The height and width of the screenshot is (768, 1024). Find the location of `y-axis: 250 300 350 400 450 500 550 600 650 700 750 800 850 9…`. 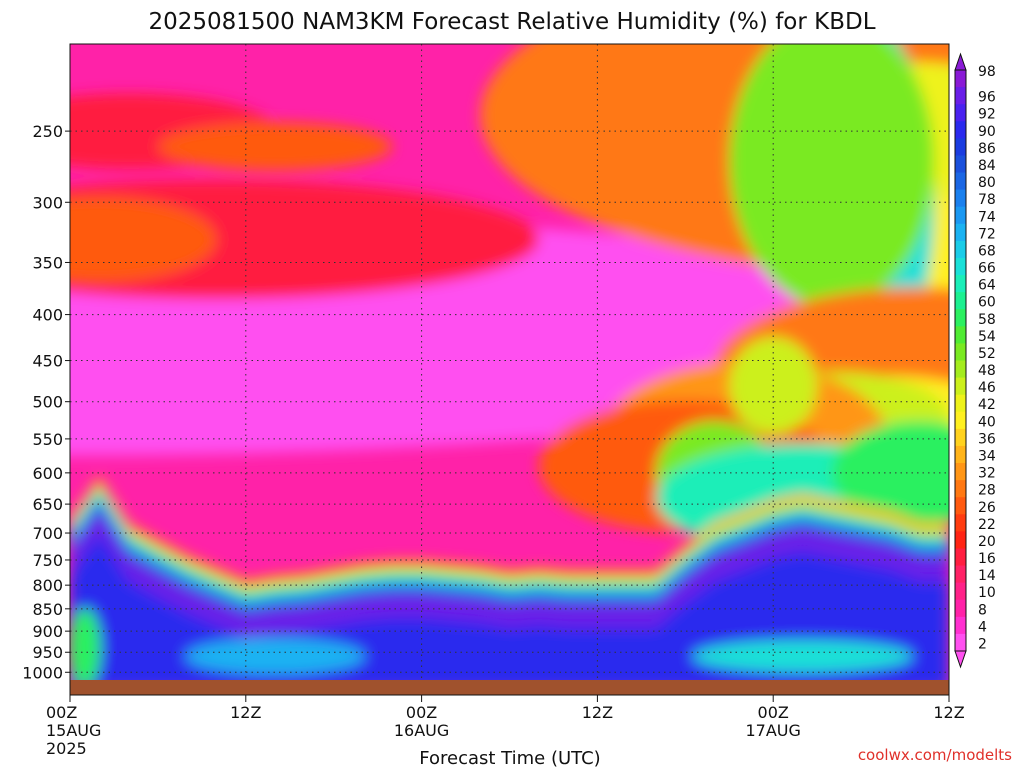

y-axis: 250 300 350 400 450 500 550 600 650 700 750 800 850 9… is located at coordinates (46, 402).